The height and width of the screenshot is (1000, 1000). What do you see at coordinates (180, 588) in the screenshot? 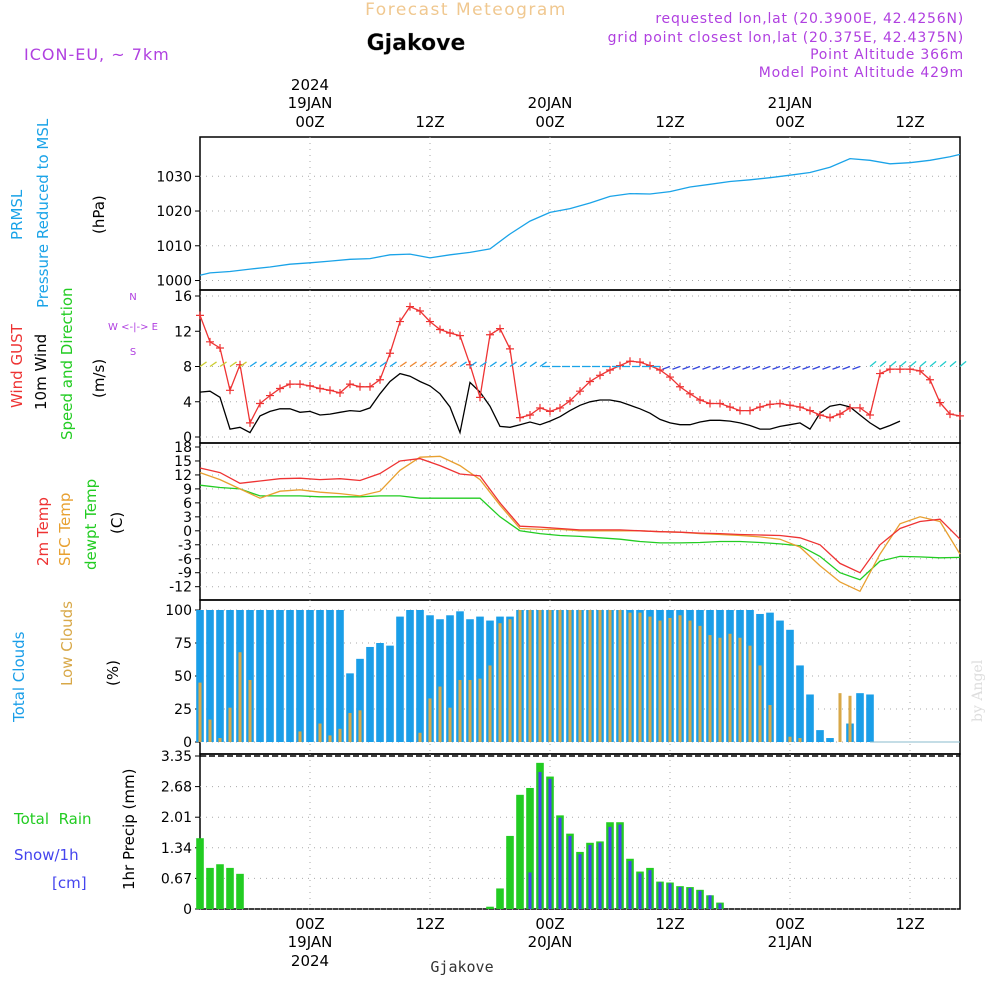
I see `y-tick-label: -12` at bounding box center [180, 588].